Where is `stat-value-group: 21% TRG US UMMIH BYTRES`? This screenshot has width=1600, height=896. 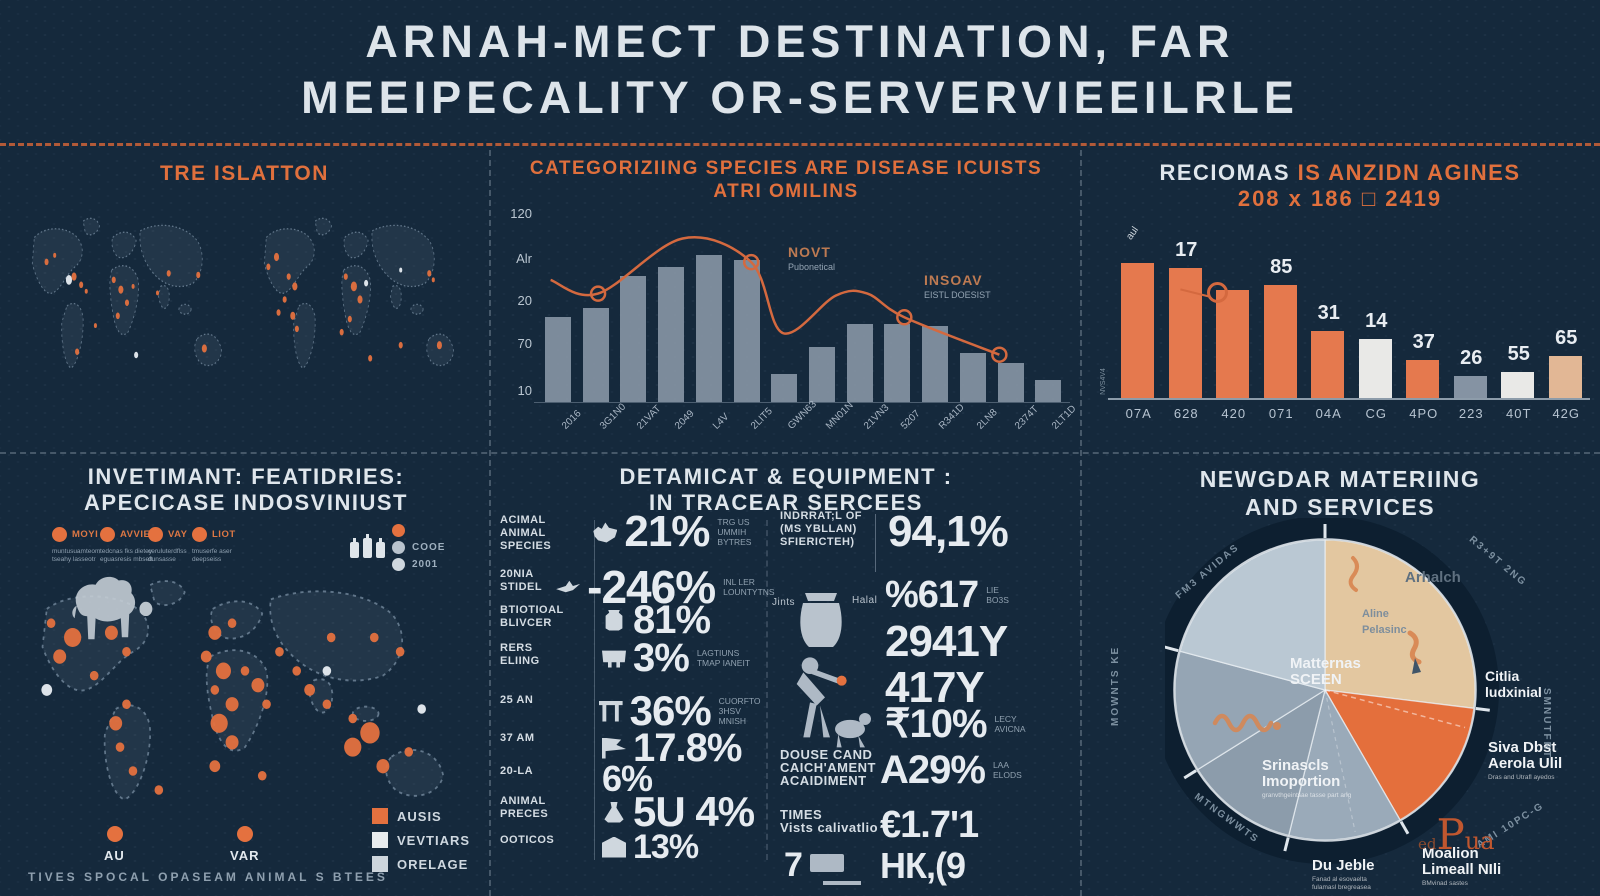
stat-value-group: 21% TRG US UMMIH BYTRES is located at coordinates (678, 532).